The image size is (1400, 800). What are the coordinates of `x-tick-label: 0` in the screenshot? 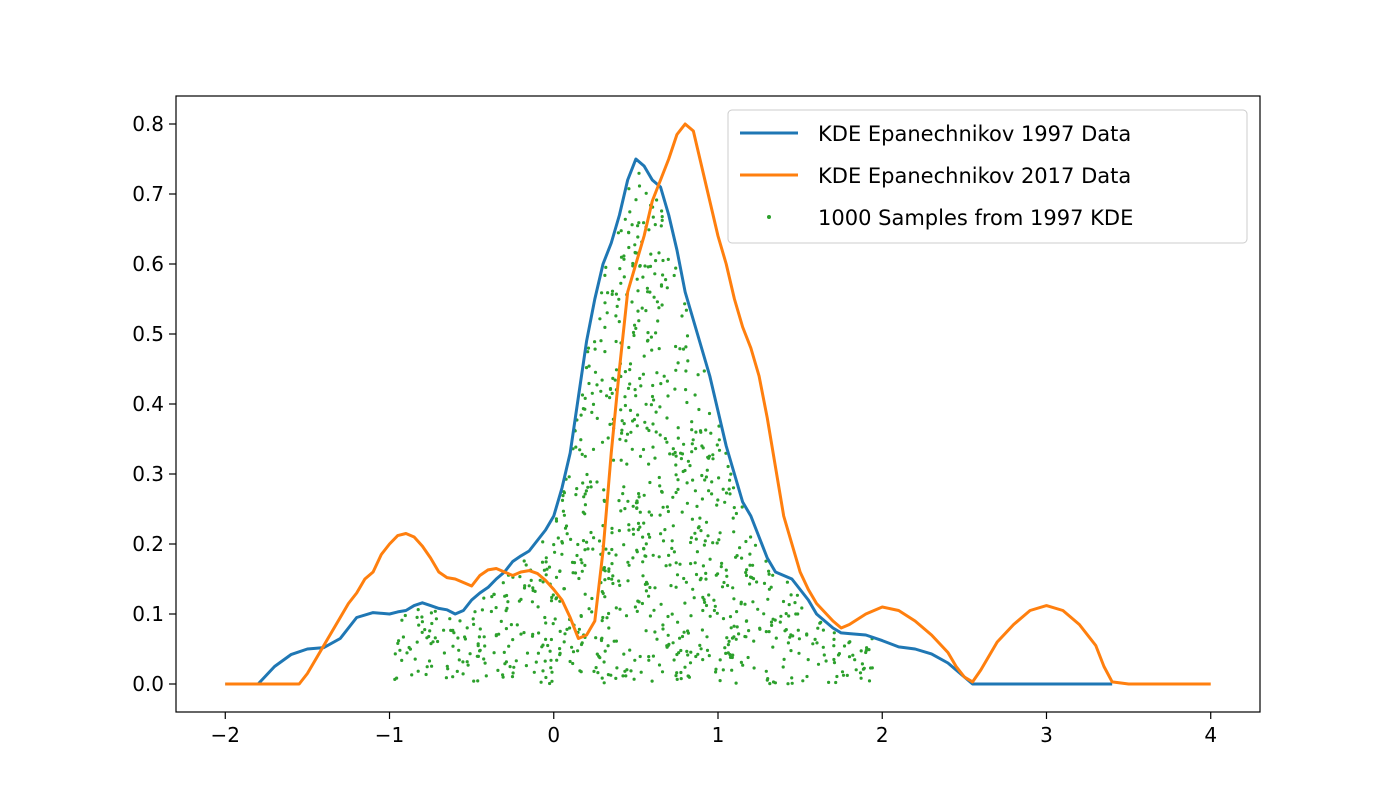 It's located at (553, 735).